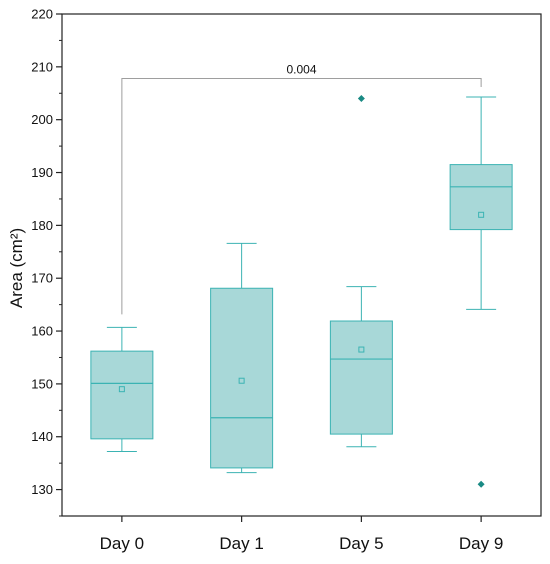 This screenshot has height=564, width=550. What do you see at coordinates (361, 543) in the screenshot?
I see `x-tick-label: Day 5` at bounding box center [361, 543].